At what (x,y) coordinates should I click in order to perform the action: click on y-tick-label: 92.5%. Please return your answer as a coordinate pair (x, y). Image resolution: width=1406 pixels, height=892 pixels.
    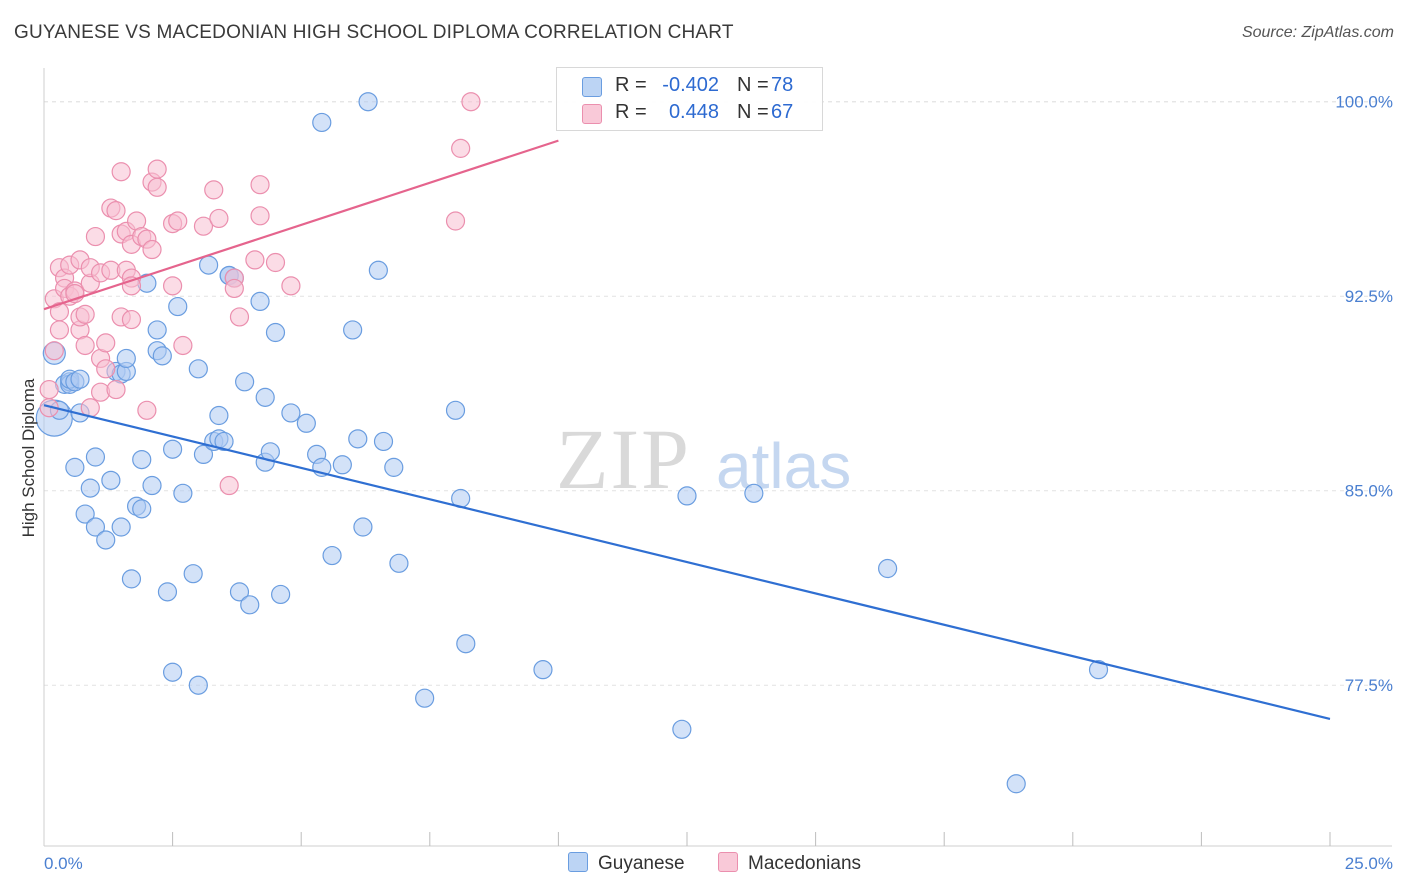
    Looking at the image, I should click on (1369, 296).